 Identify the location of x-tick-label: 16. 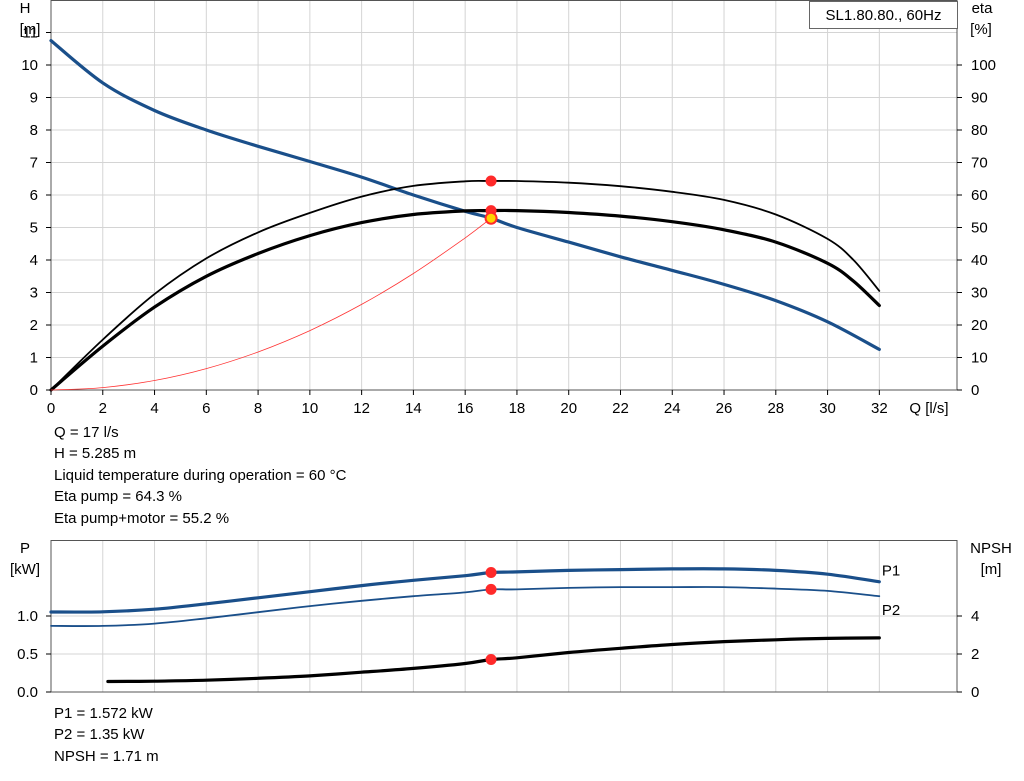
(465, 408).